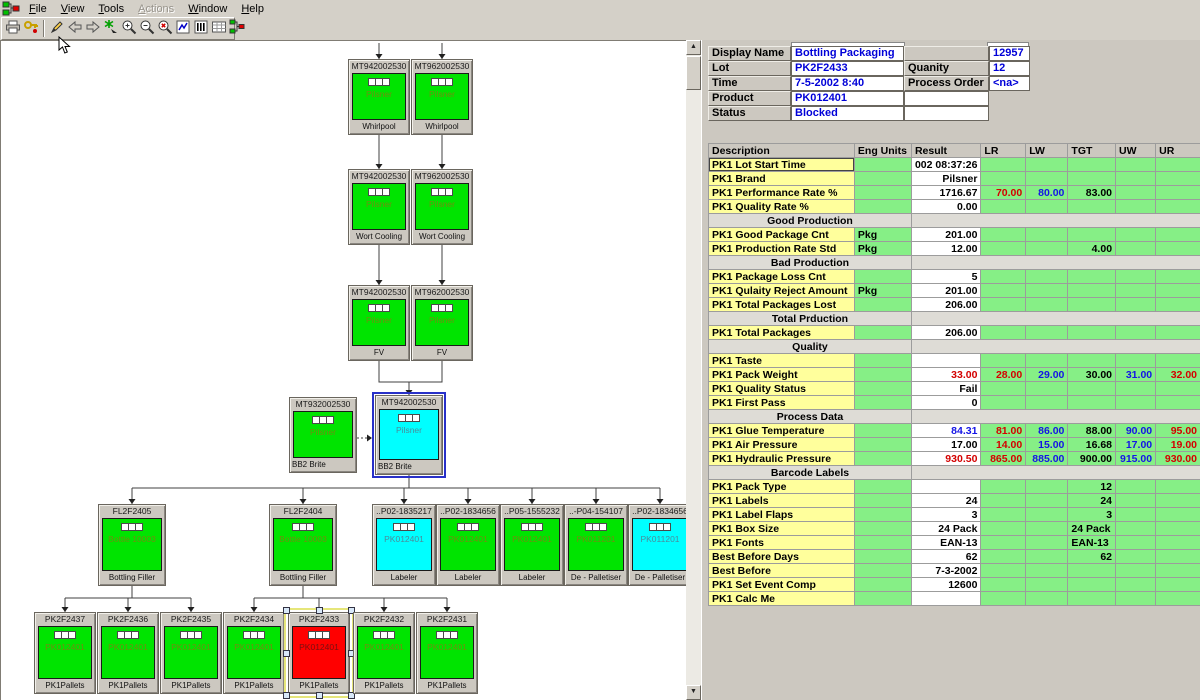 The image size is (1200, 700). Describe the element at coordinates (781, 360) in the screenshot. I see `desc-cell: PK1 Taste` at that location.